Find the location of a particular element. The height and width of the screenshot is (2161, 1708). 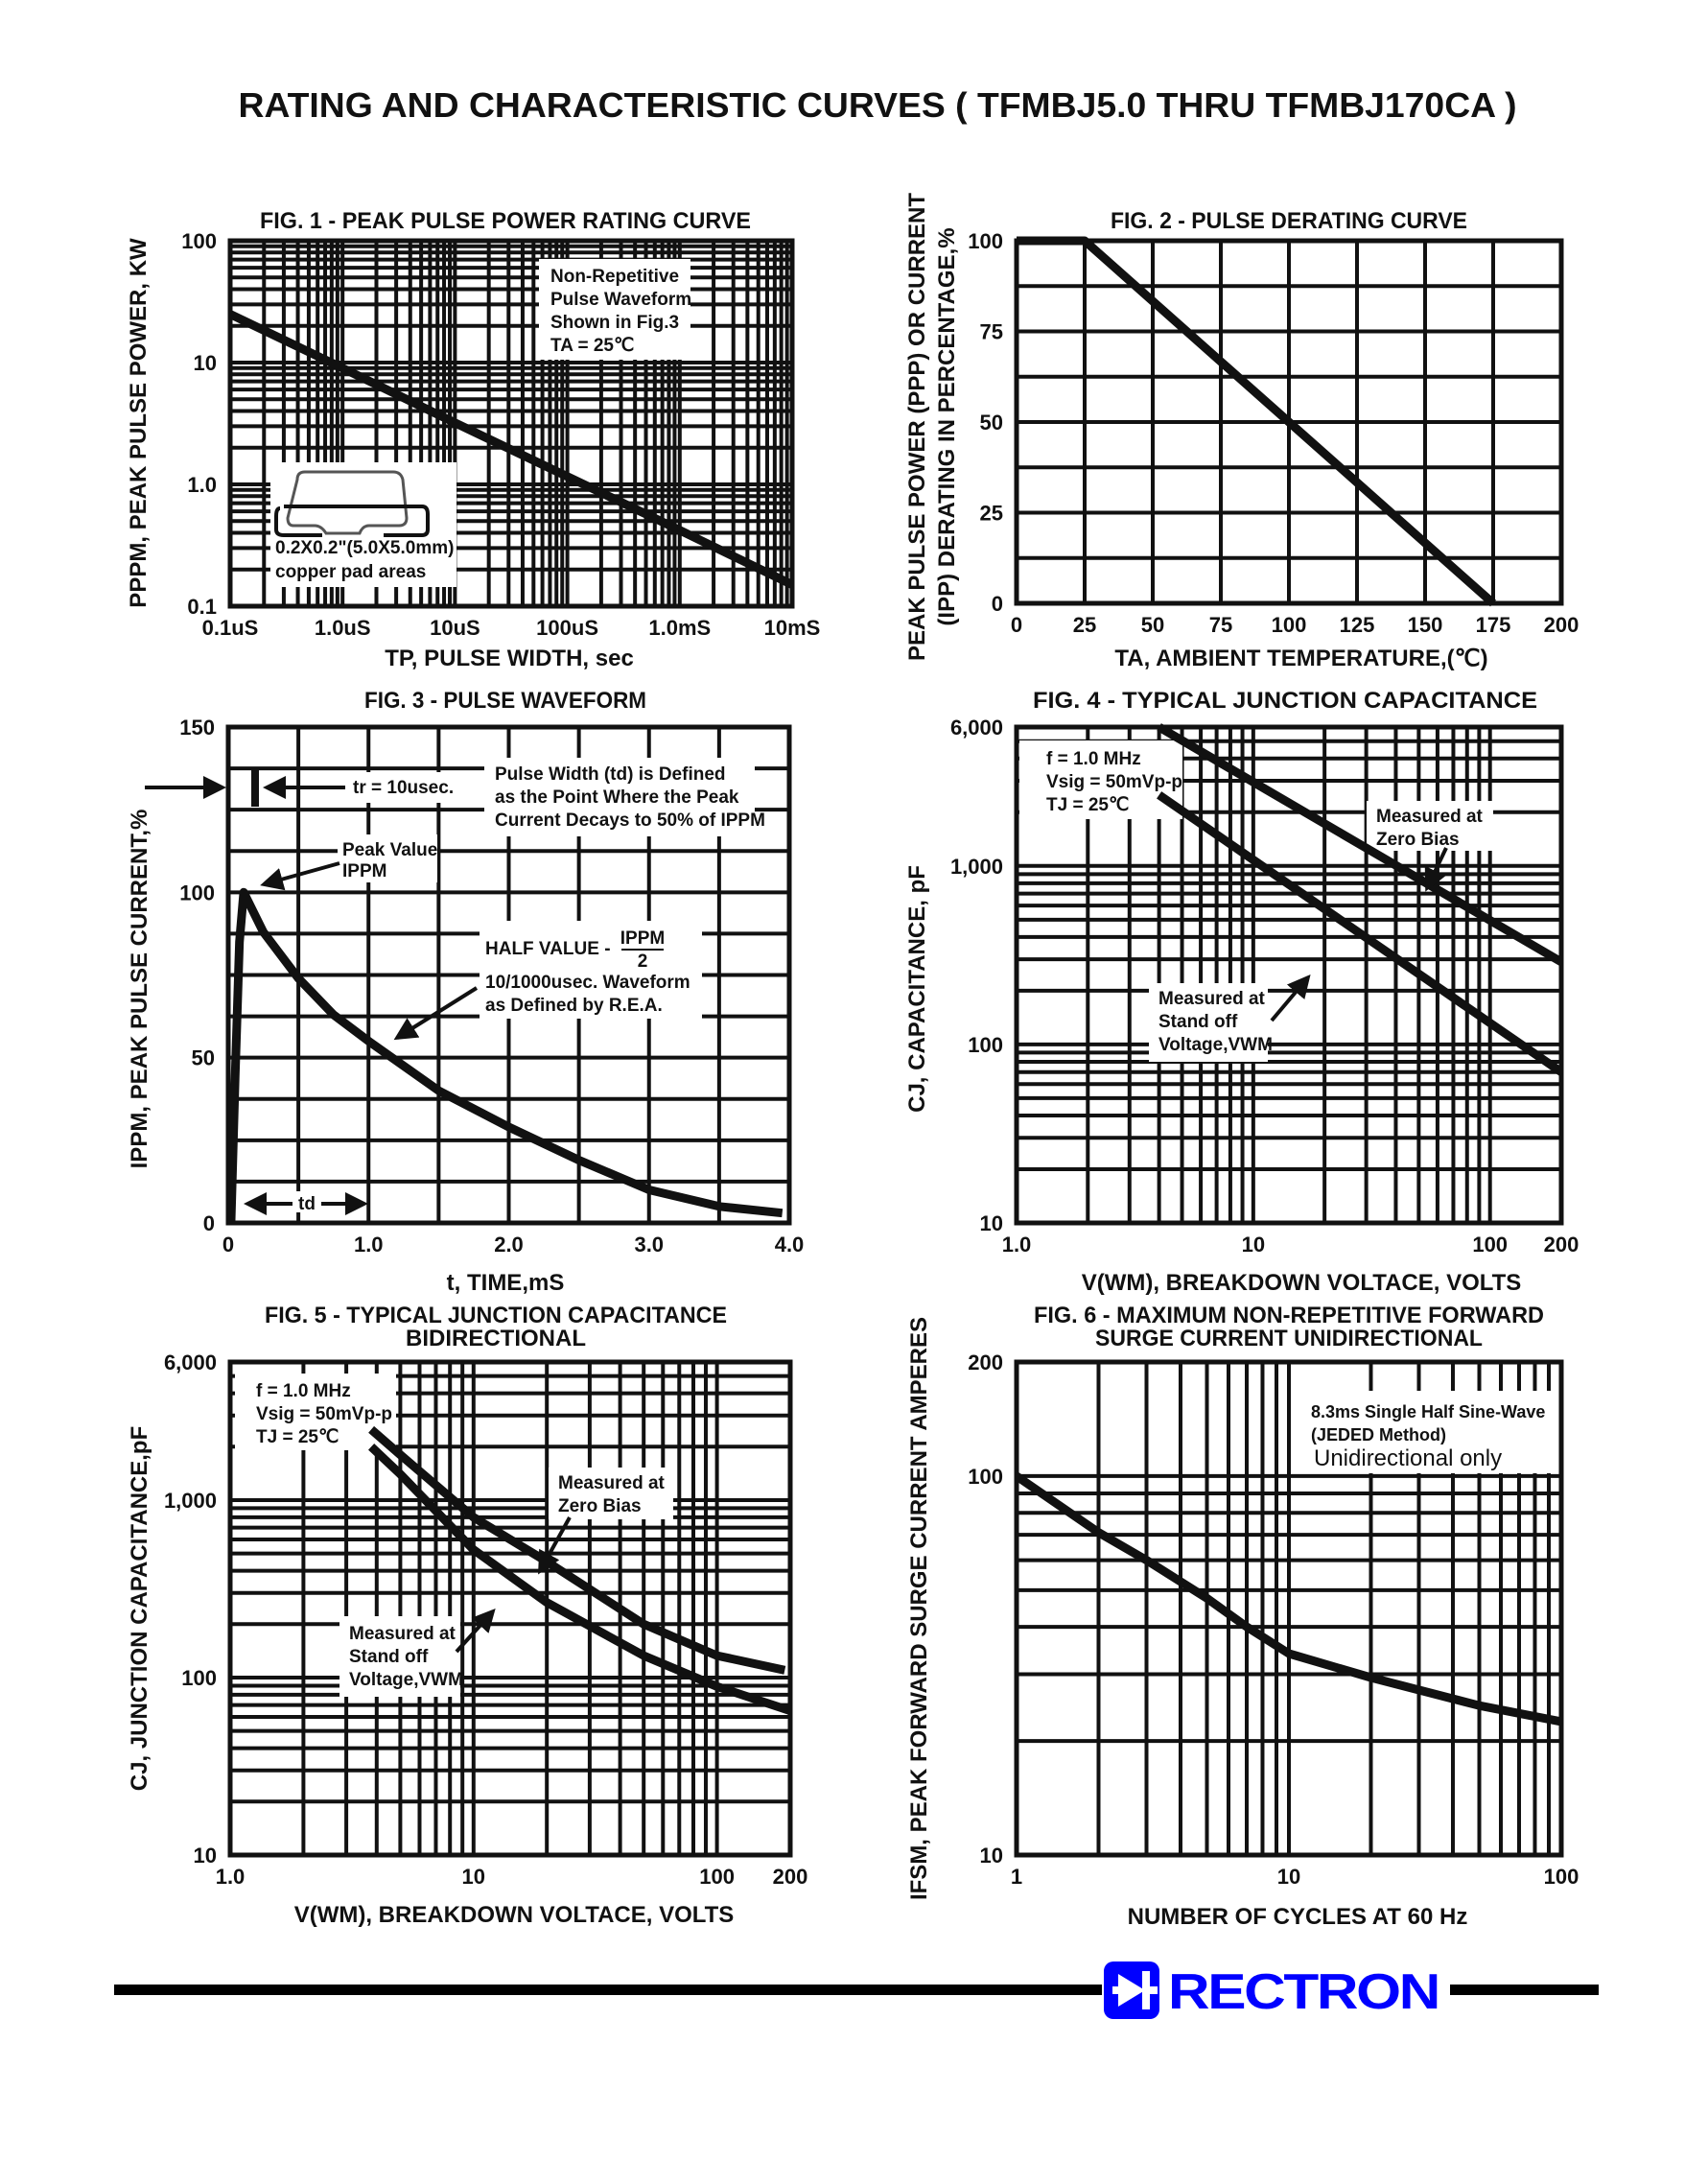

fig4-series-1-curve is located at coordinates (1361, 844).